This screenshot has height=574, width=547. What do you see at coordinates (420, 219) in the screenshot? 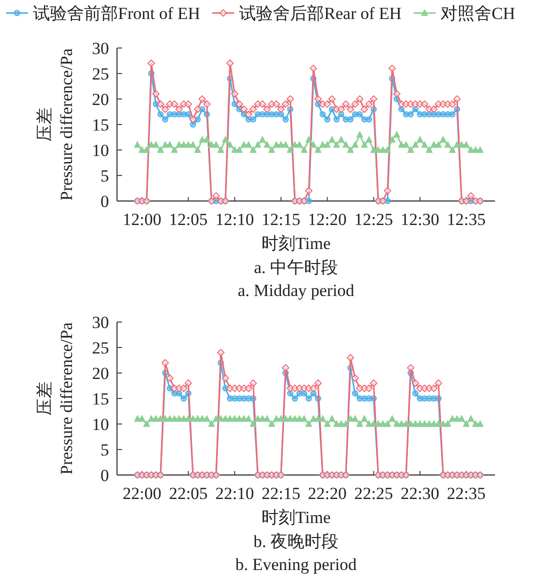
I see `x-tick-label: 12:30` at bounding box center [420, 219].